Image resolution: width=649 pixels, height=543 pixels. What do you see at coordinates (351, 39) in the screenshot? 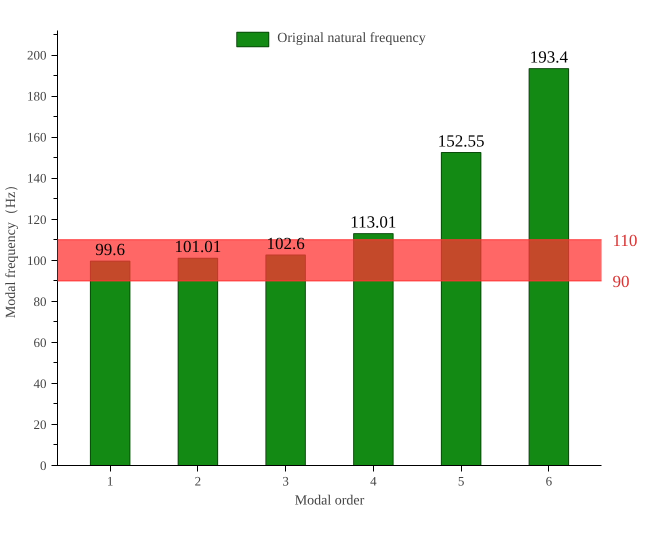
I see `legend-label: Original natural frequency` at bounding box center [351, 39].